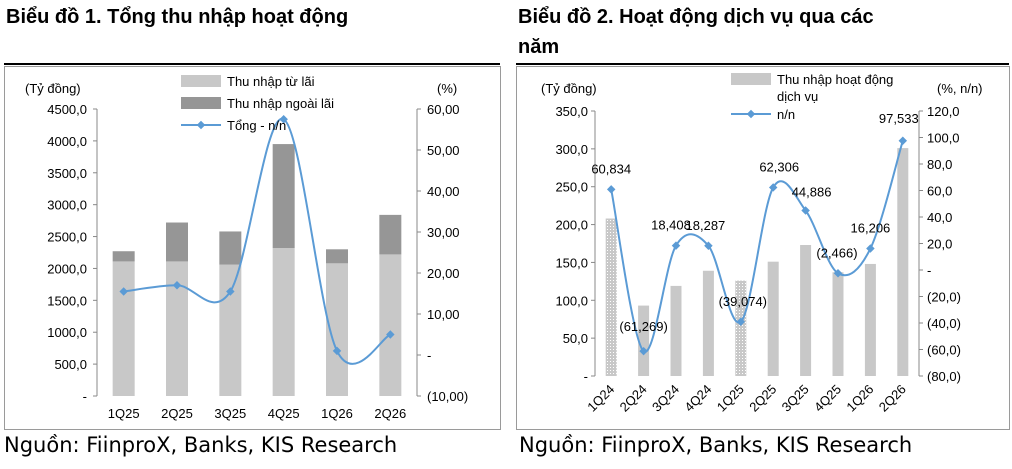 The width and height of the screenshot is (1012, 469). Describe the element at coordinates (280, 103) in the screenshot. I see `chart1-legend-label-non-interest: Thu nhập ngoài lãi` at that location.